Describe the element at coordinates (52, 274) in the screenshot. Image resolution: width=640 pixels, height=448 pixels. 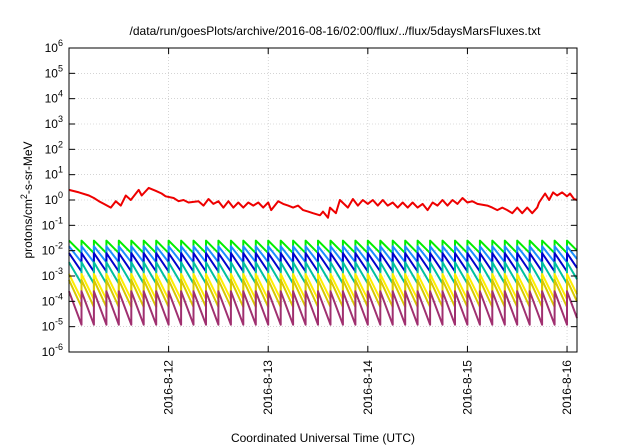
I see `y-tick-label: 10⁻³` at that location.